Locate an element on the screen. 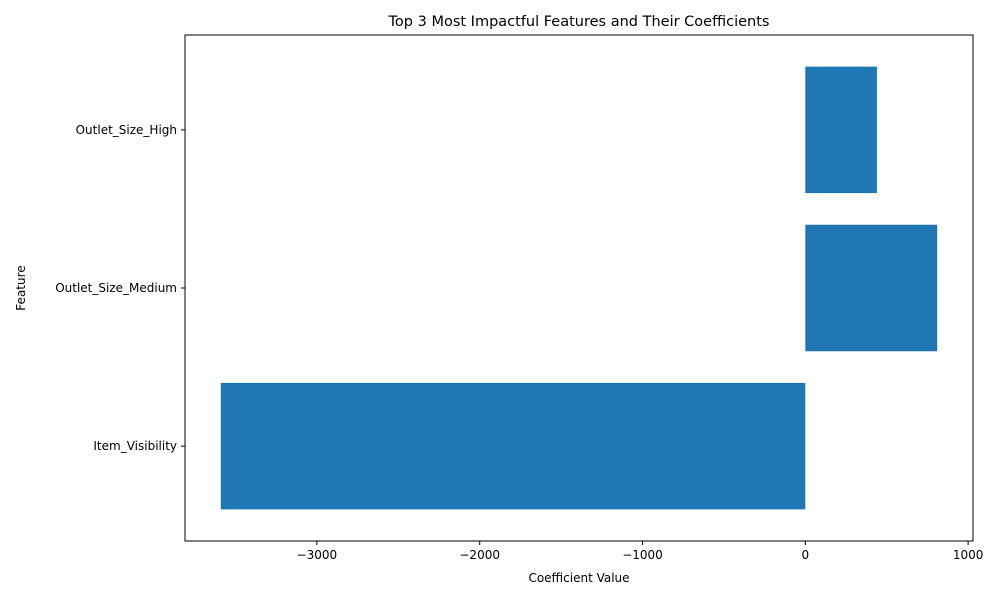 This screenshot has width=1000, height=600. bar-item-visibility is located at coordinates (513, 446).